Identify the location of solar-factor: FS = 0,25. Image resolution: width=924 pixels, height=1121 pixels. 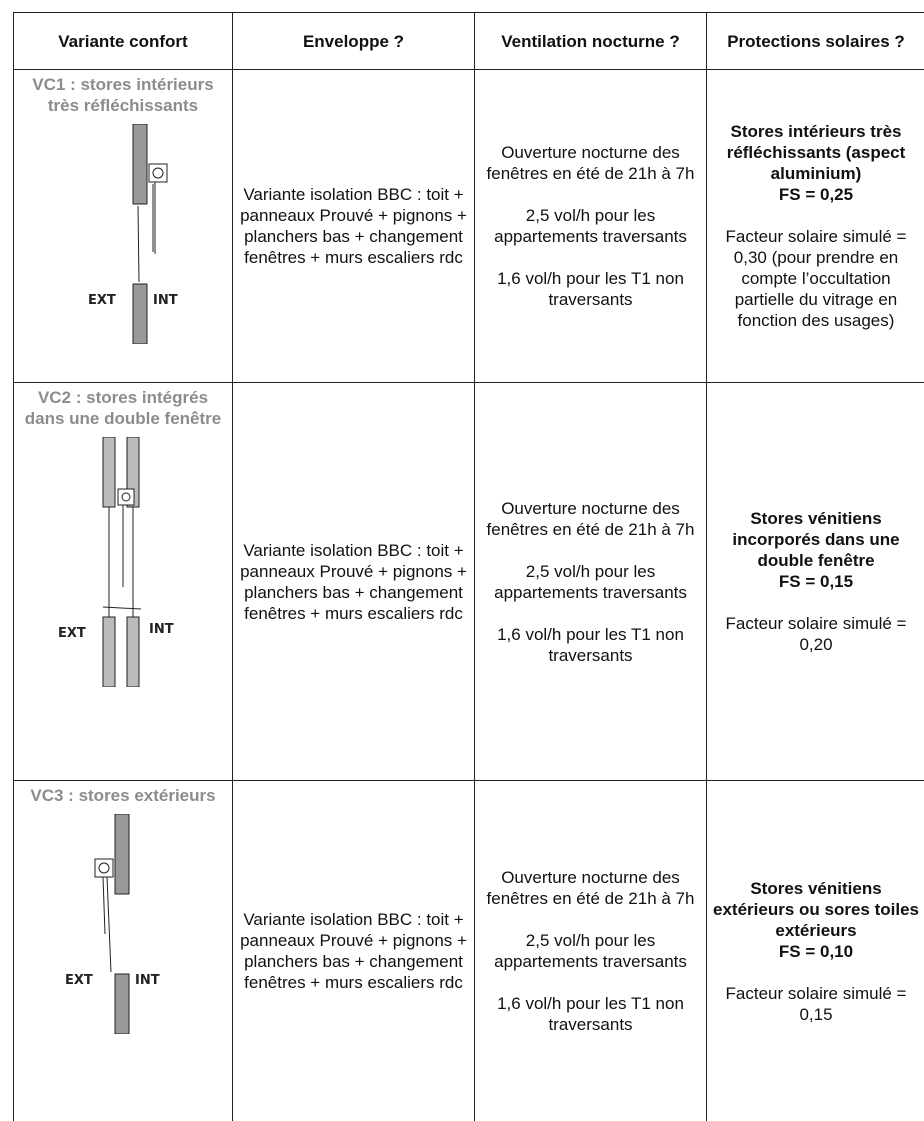
(816, 194).